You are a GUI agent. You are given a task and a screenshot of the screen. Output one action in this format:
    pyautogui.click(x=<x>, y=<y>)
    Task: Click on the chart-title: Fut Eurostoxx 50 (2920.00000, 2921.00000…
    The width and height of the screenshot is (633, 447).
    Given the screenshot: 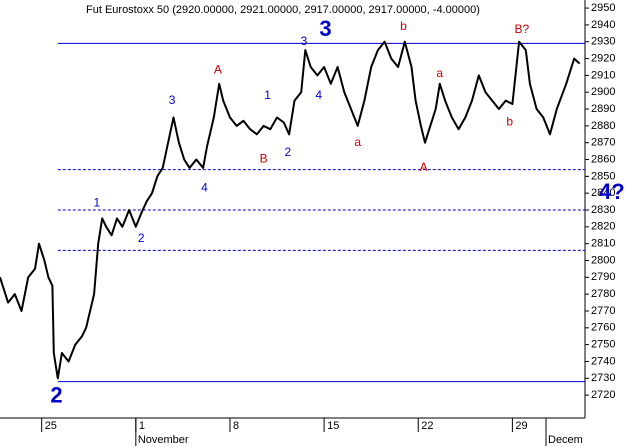 What is the action you would take?
    pyautogui.click(x=283, y=10)
    